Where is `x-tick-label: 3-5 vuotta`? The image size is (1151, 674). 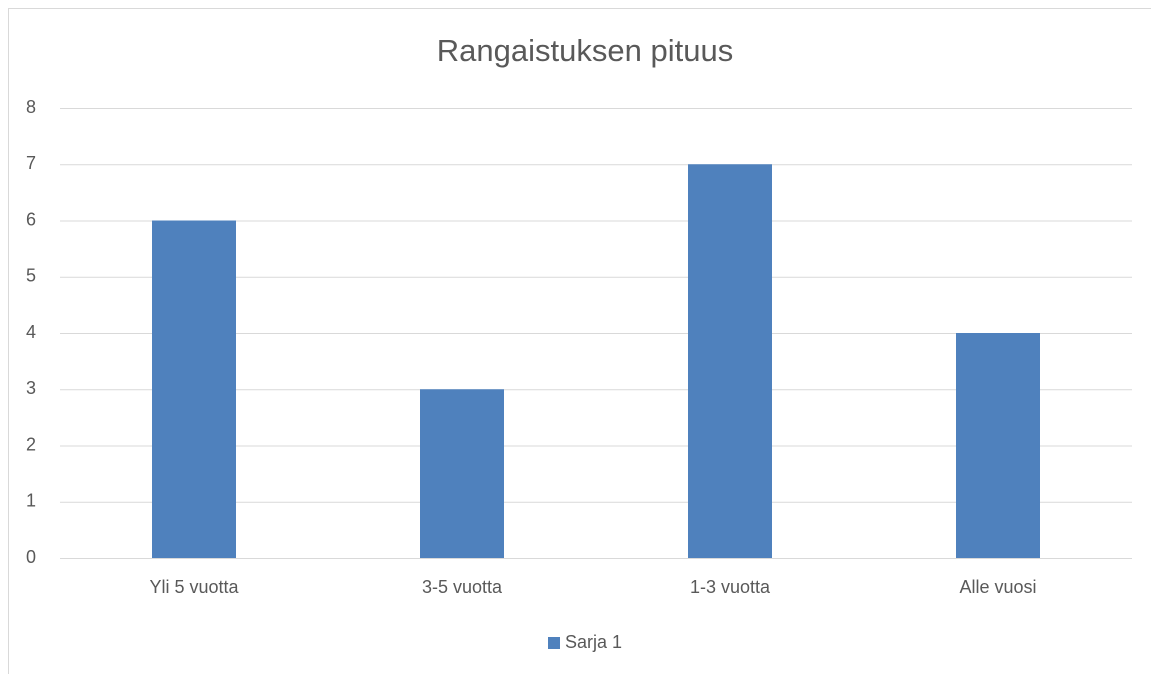 x-tick-label: 3-5 vuotta is located at coordinates (462, 587).